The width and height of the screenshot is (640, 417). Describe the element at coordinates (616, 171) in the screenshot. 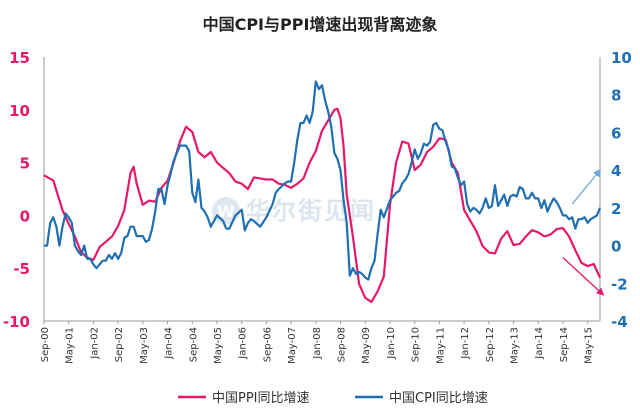

I see `right-axis-tick-label: 4` at that location.